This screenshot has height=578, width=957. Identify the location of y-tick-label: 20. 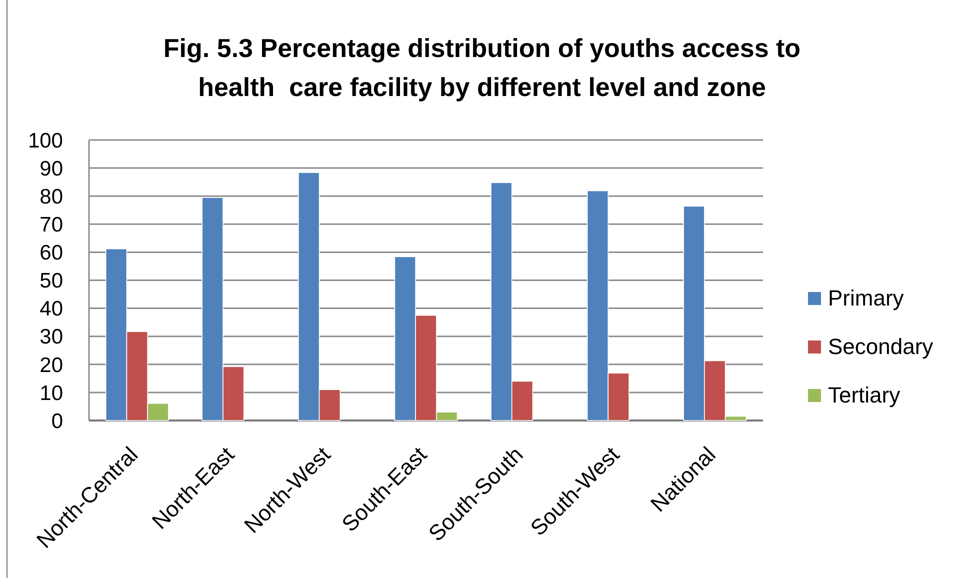
(51, 365).